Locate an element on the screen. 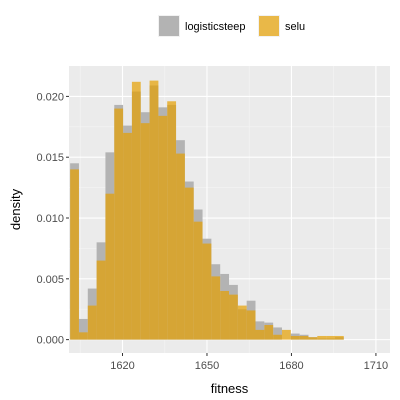  legend: logisticsteep selu is located at coordinates (231, 26).